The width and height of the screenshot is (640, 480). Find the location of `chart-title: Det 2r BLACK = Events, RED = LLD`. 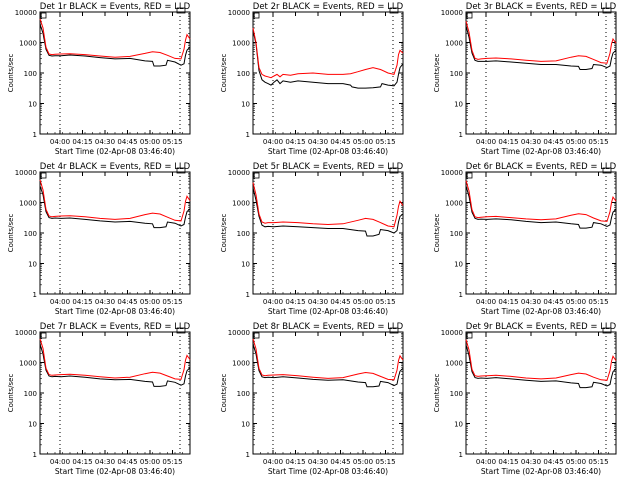

chart-title: Det 2r BLACK = Events, RED = LLD is located at coordinates (328, 7).